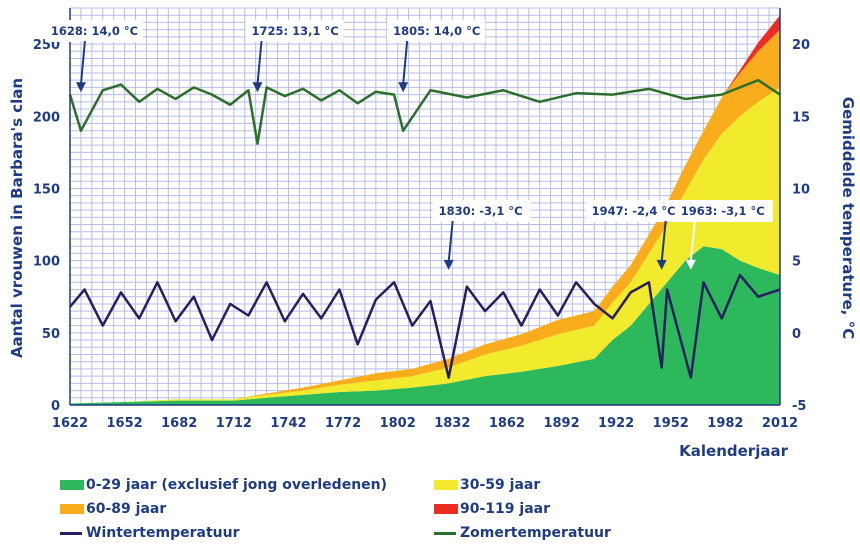 The height and width of the screenshot is (549, 860). Describe the element at coordinates (616, 423) in the screenshot. I see `x-tick-label: 1922` at that location.